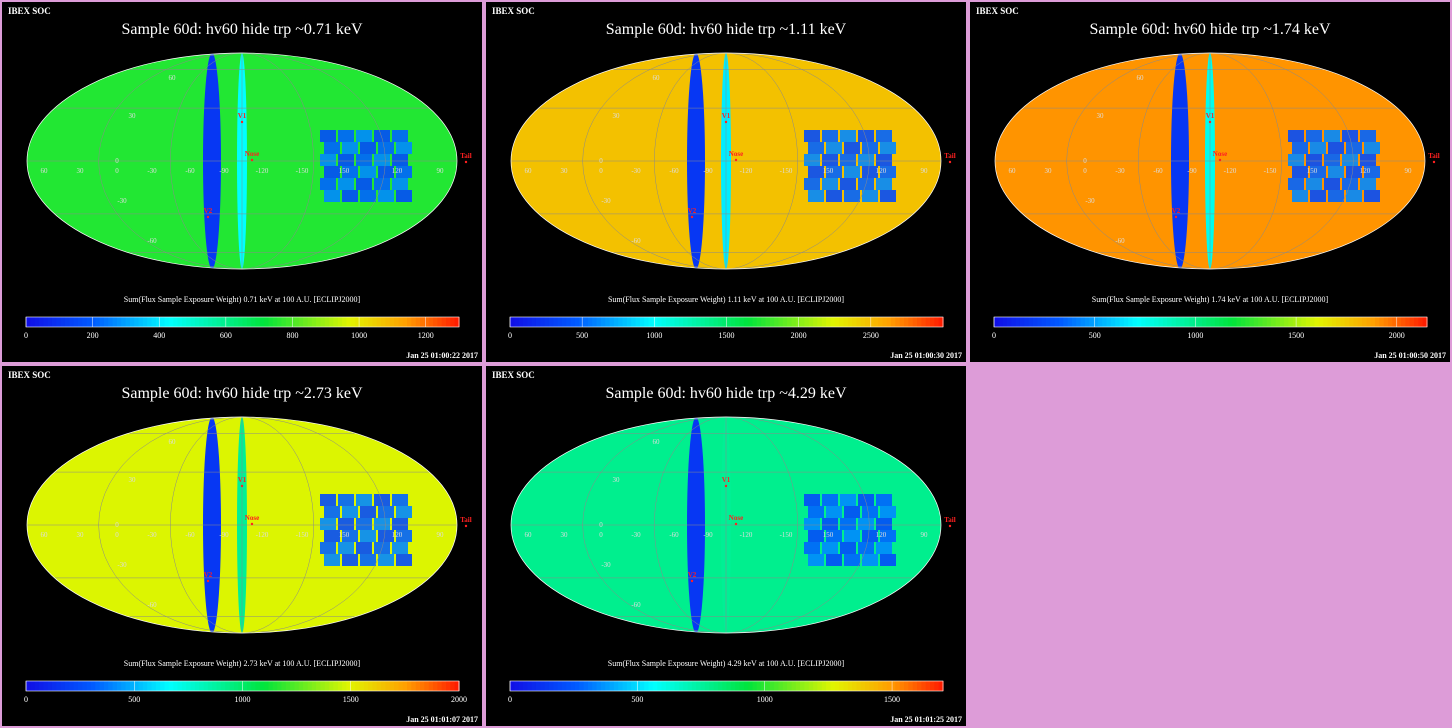 This screenshot has height=728, width=1452. I want to click on lon-label: 150, so click(828, 171).